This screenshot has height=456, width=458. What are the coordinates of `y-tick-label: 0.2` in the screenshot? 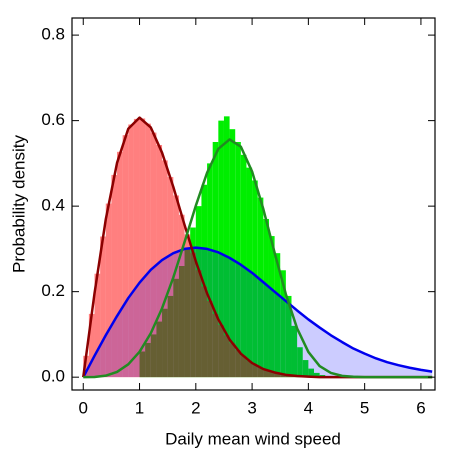 It's located at (53, 290).